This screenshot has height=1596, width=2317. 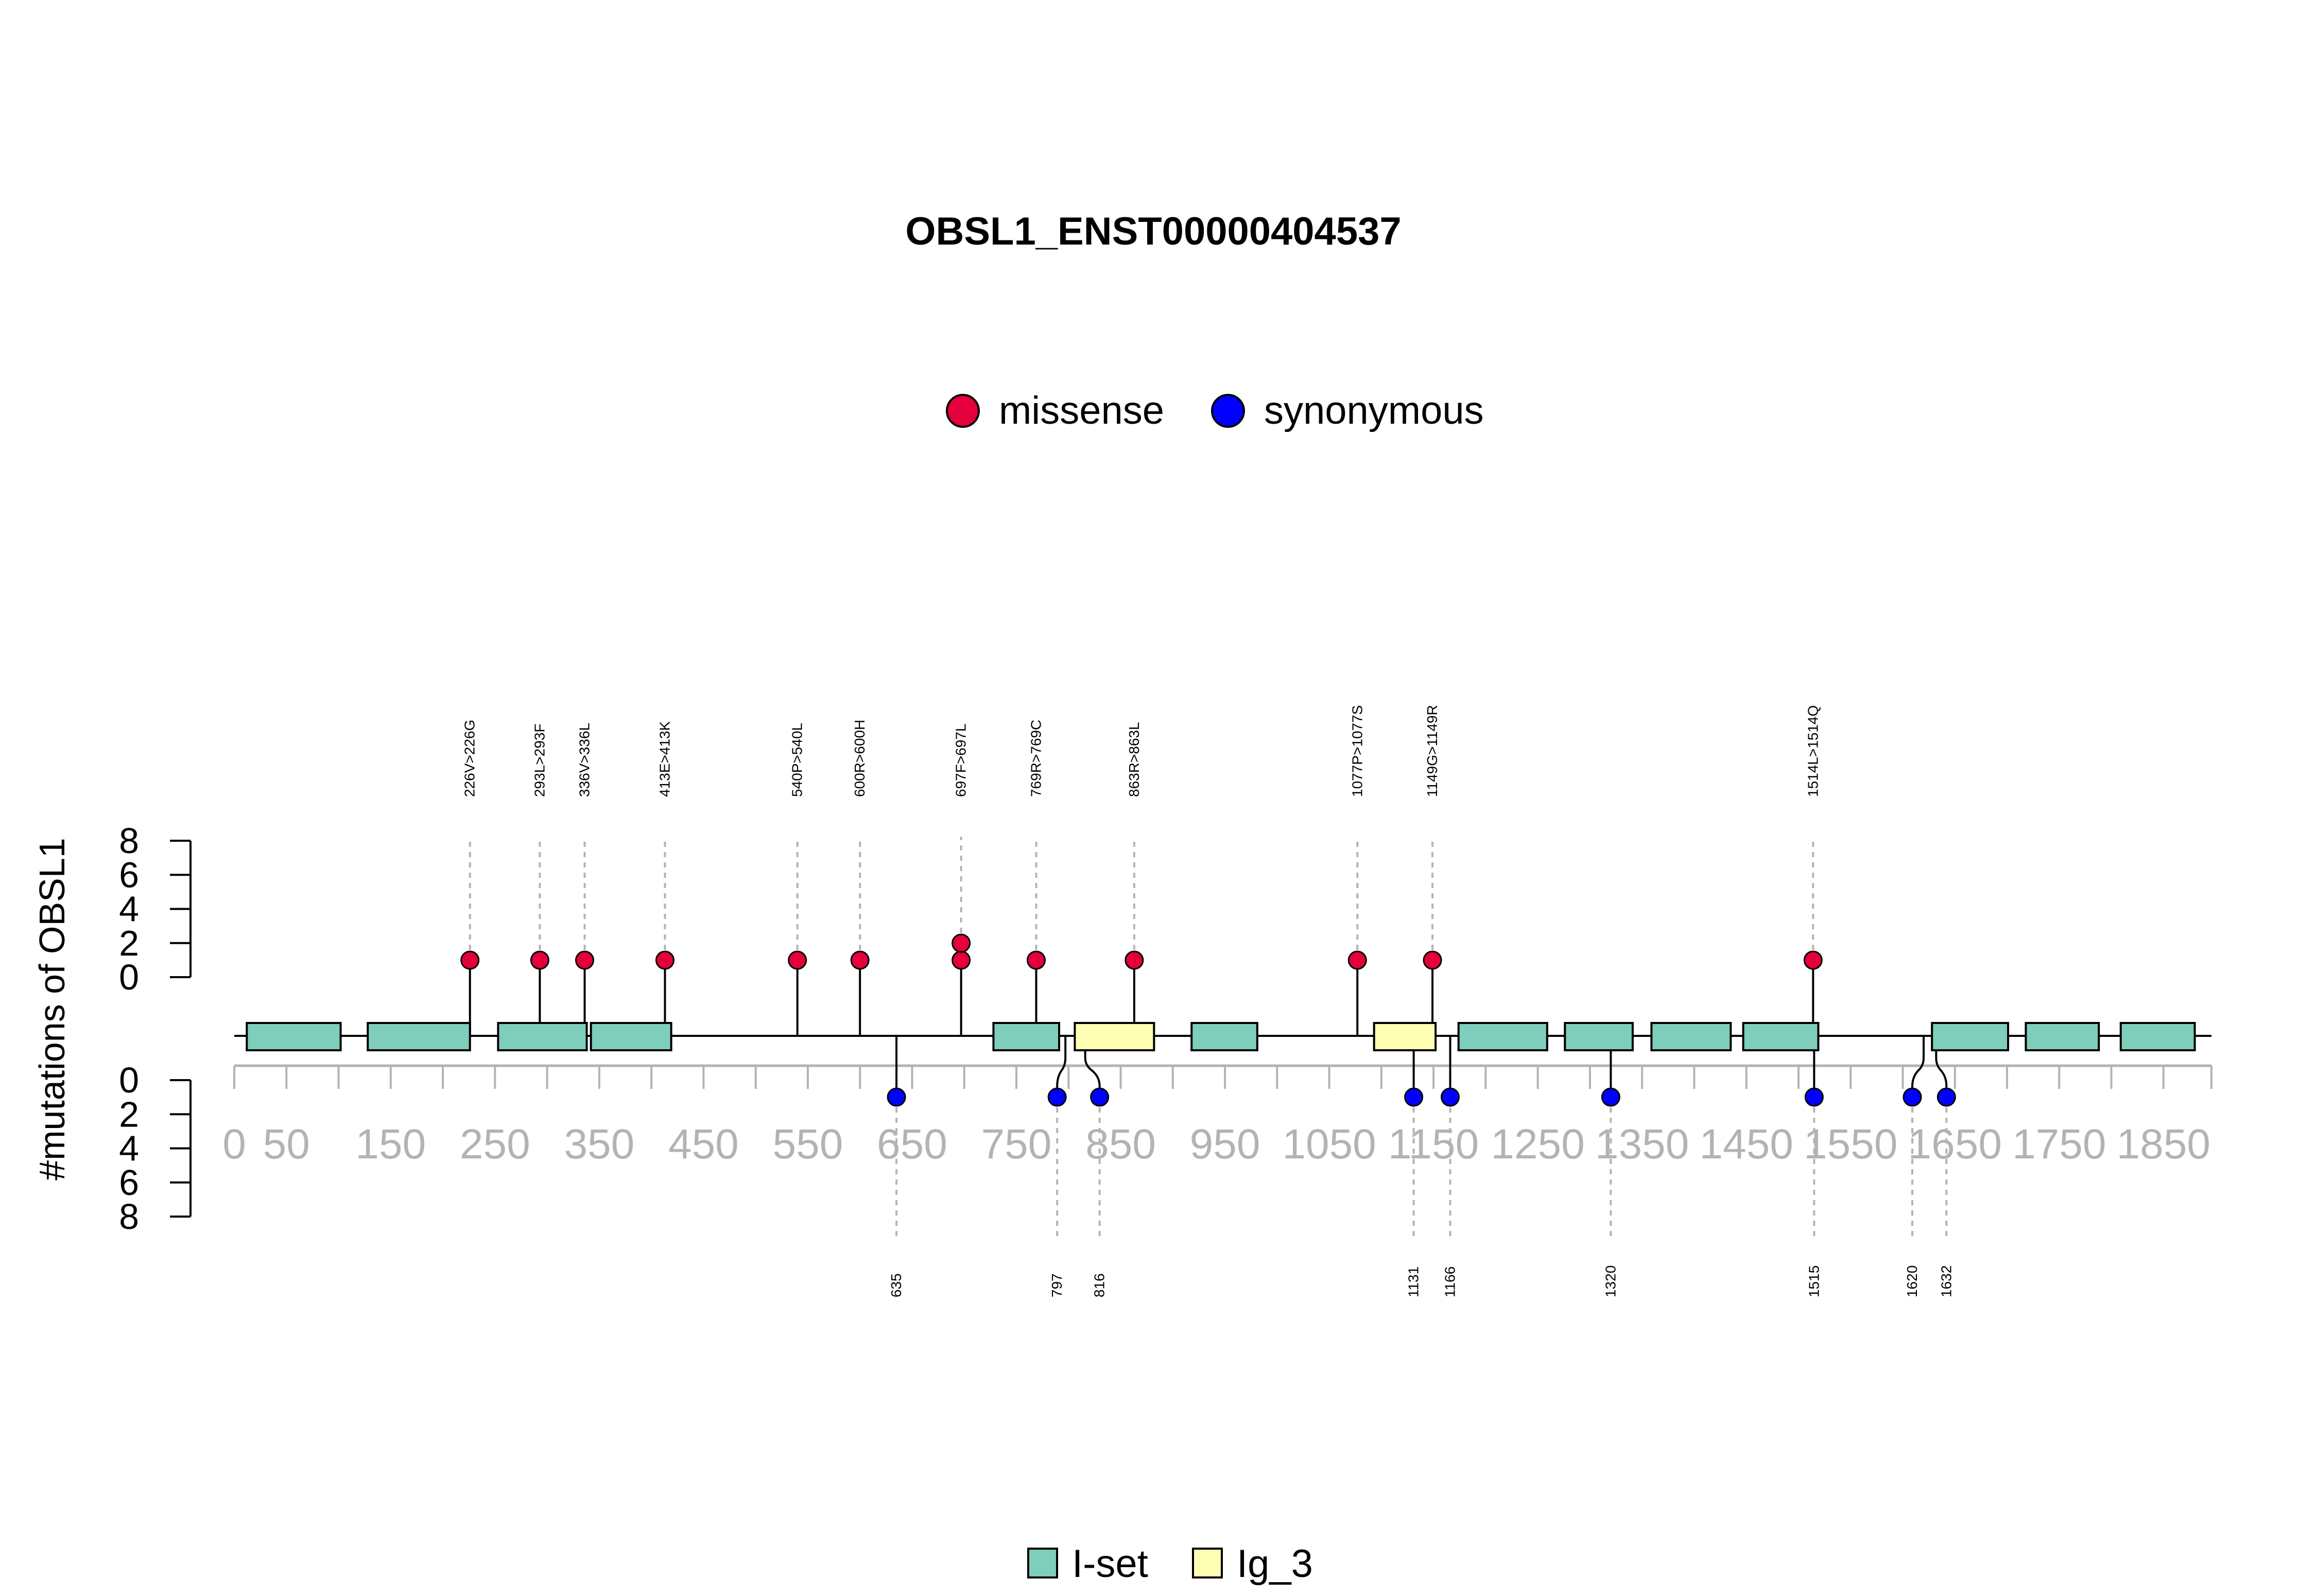 I want to click on legend-ig_3-label: Ig_3, so click(x=1275, y=1564).